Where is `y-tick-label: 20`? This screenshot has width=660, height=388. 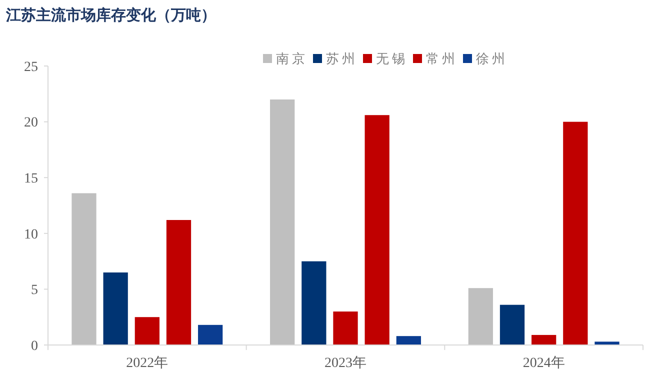 y-tick-label: 20 is located at coordinates (31, 123).